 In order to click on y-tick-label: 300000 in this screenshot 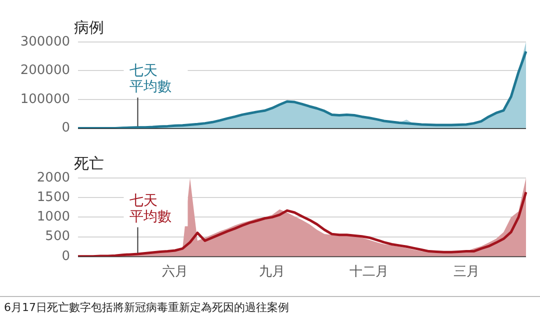, I will do `click(45, 42)`.